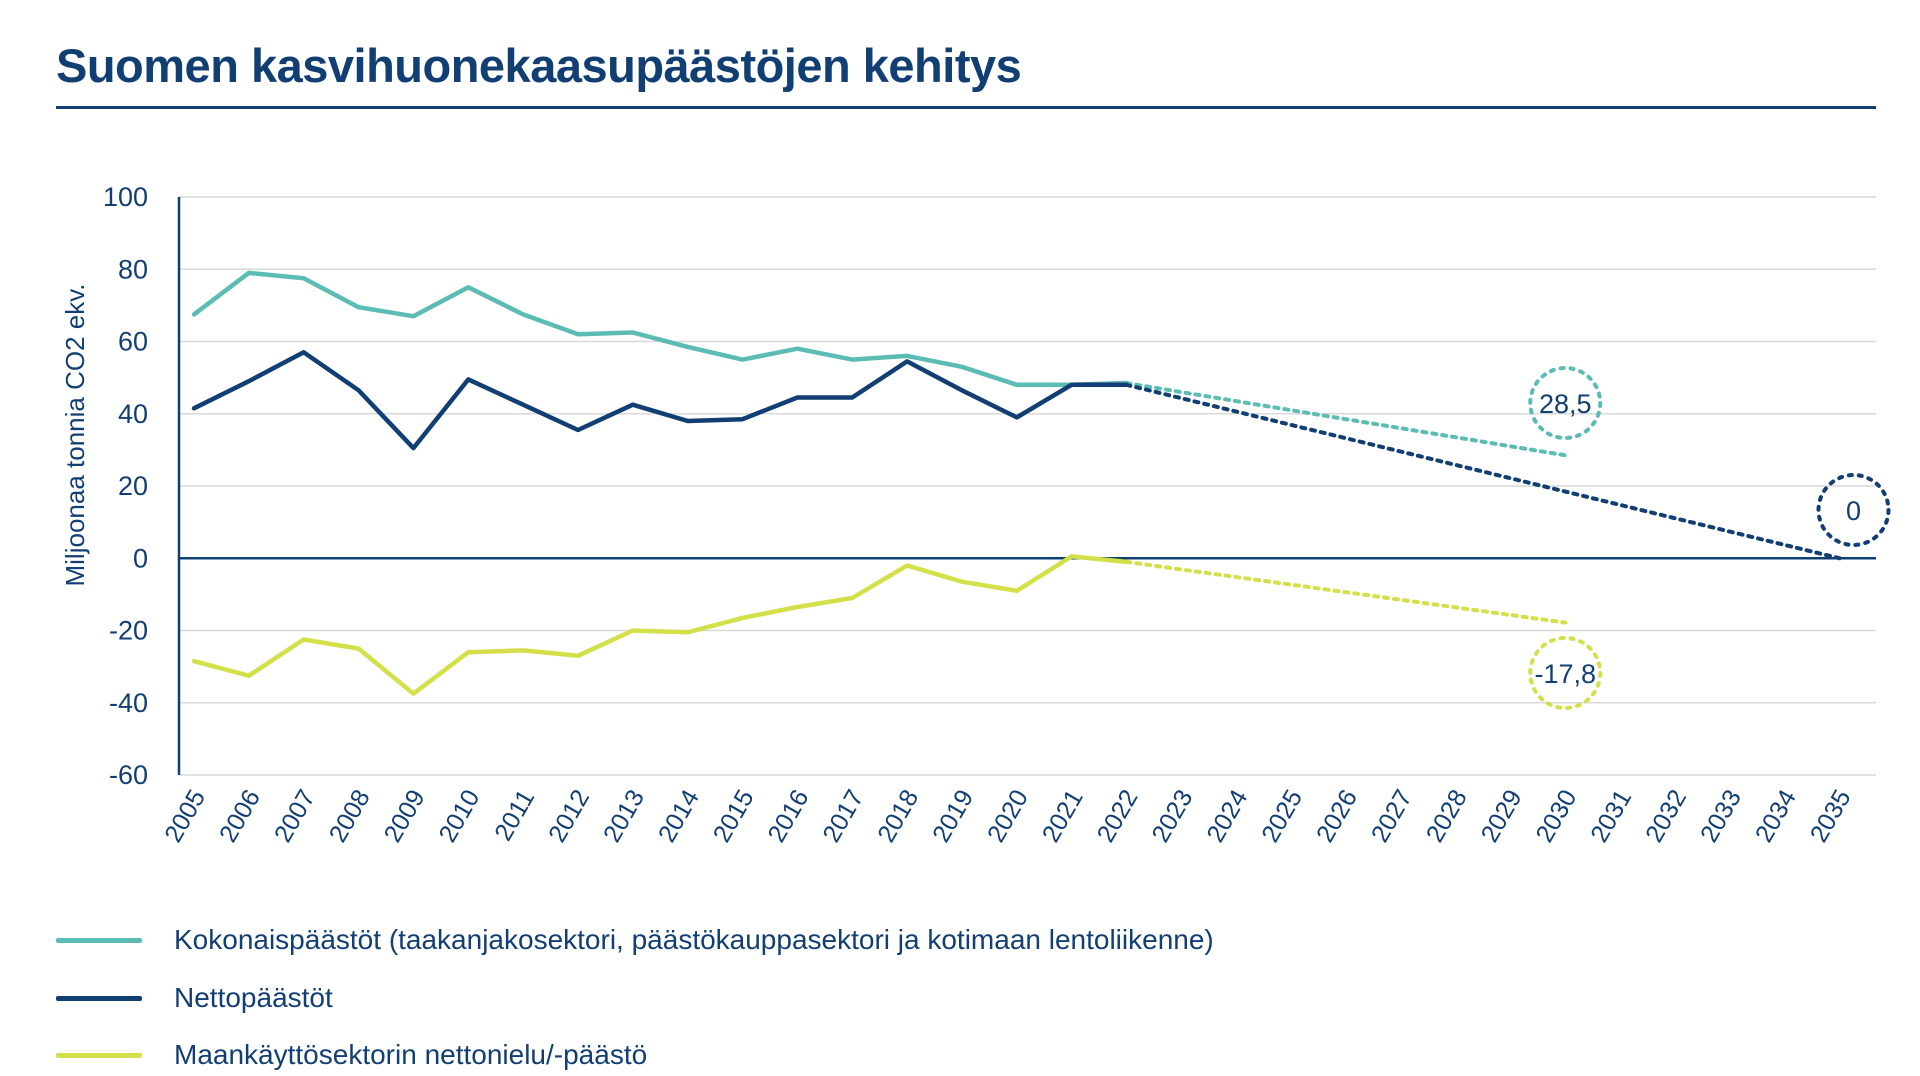 This screenshot has width=1920, height=1076. What do you see at coordinates (906, 1055) in the screenshot?
I see `legend-item: Maankäyttösektorin nettonielu/-päästö` at bounding box center [906, 1055].